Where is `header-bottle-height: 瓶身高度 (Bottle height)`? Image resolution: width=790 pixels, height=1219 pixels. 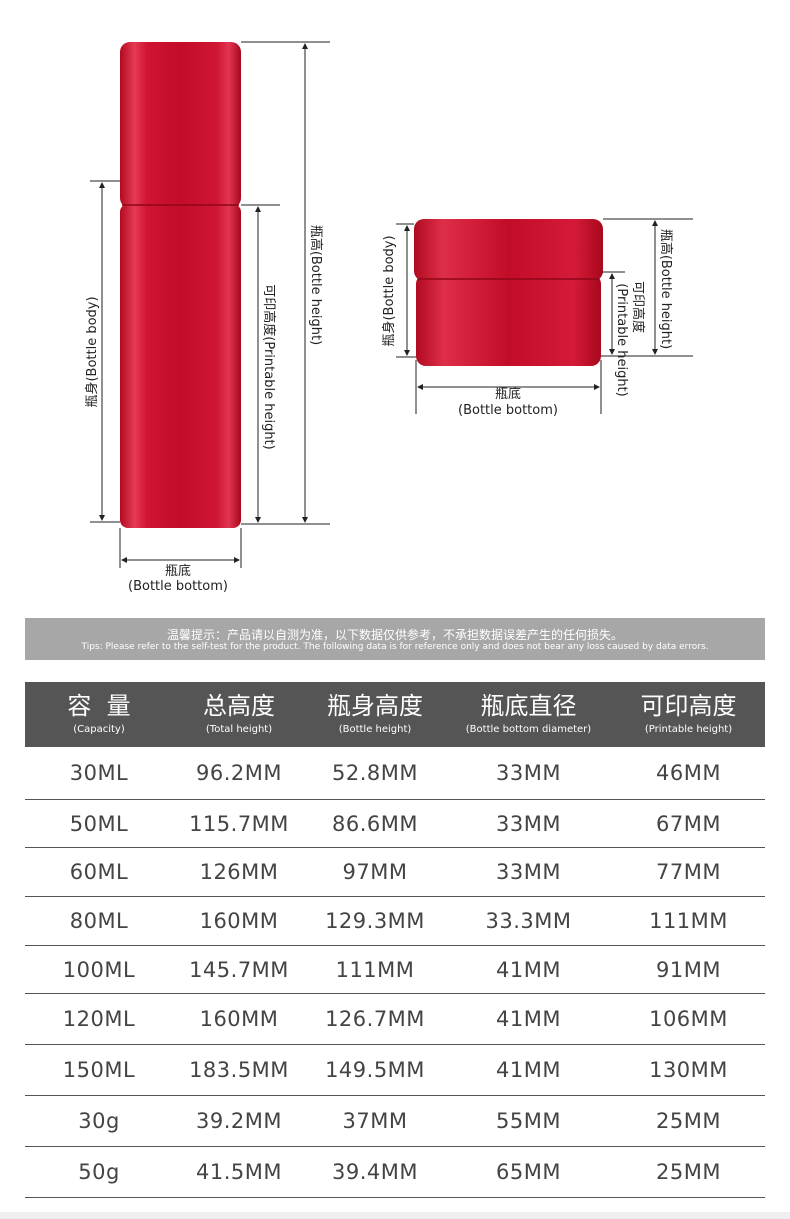 header-bottle-height: 瓶身高度 (Bottle height) is located at coordinates (375, 714).